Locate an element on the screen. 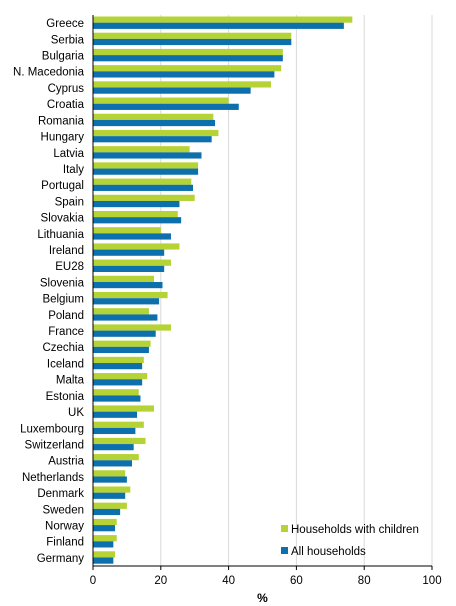  category-label: Poland is located at coordinates (66, 316).